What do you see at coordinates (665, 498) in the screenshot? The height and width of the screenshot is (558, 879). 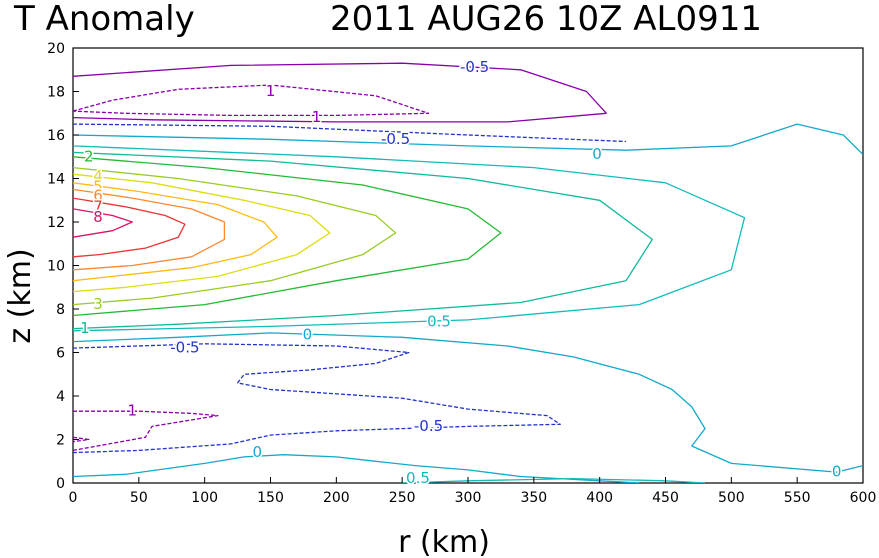 I see `x-tick-label-9: 450` at bounding box center [665, 498].